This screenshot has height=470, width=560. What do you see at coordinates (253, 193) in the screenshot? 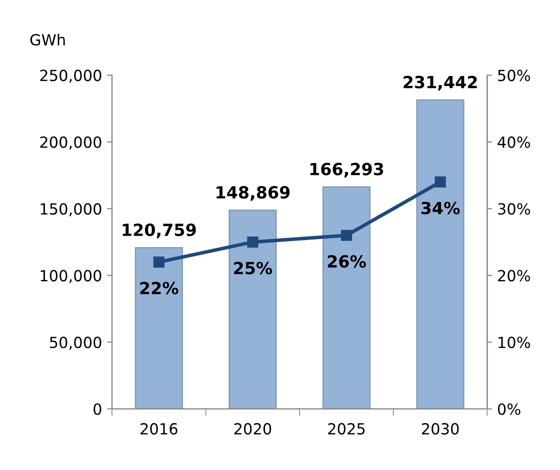
I see `data-label: 148,869` at bounding box center [253, 193].